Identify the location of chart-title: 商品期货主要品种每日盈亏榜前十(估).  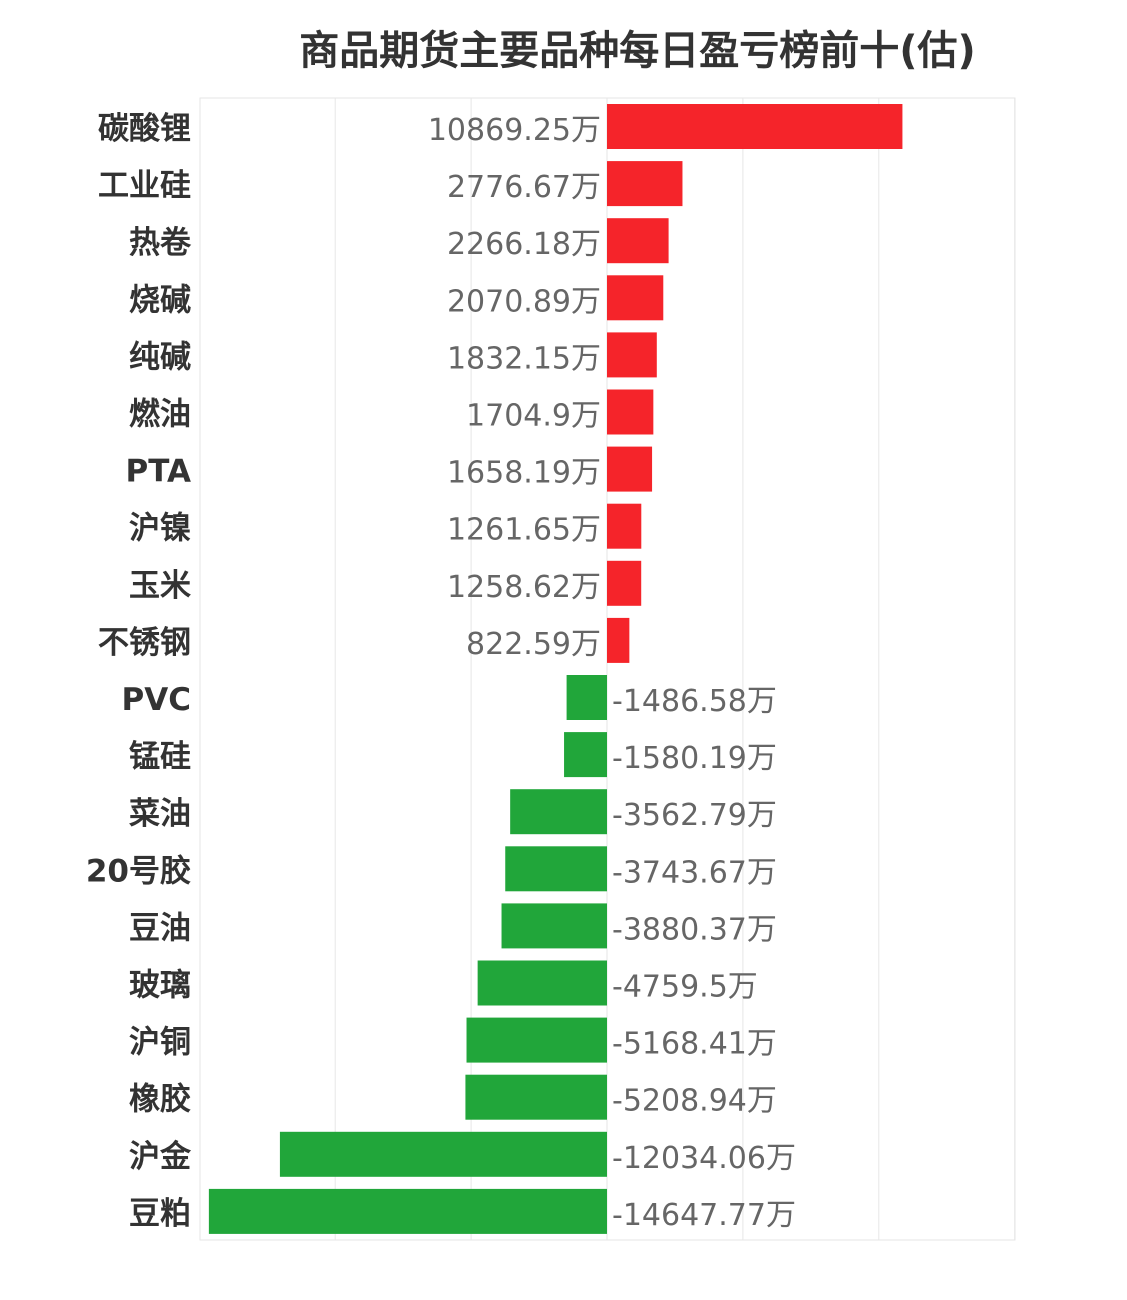
(637, 51).